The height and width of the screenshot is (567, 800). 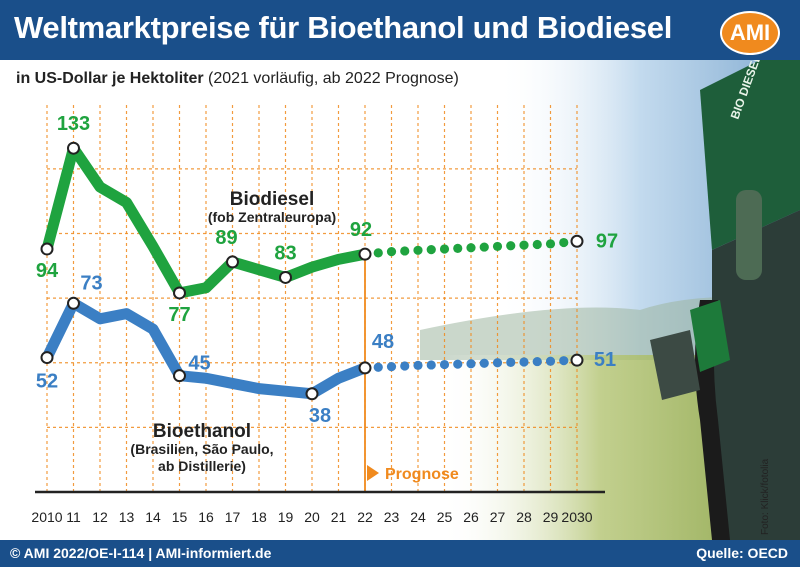 What do you see at coordinates (576, 517) in the screenshot?
I see `x-tick-label: 2030` at bounding box center [576, 517].